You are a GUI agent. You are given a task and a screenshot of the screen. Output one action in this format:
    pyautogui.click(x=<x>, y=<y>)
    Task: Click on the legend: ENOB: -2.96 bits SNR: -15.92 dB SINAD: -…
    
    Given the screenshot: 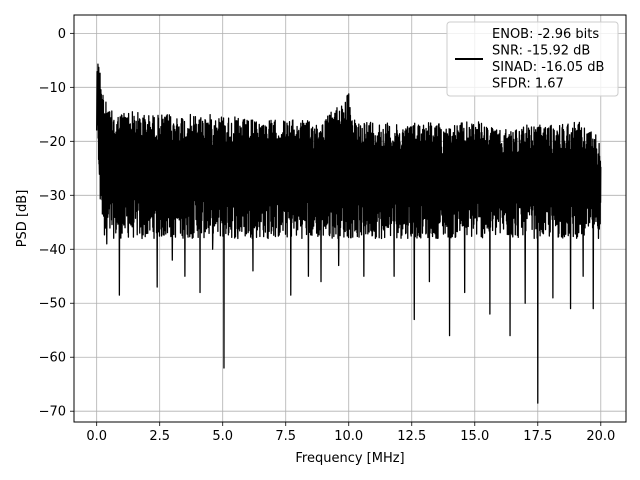 What is the action you would take?
    pyautogui.click(x=532, y=59)
    